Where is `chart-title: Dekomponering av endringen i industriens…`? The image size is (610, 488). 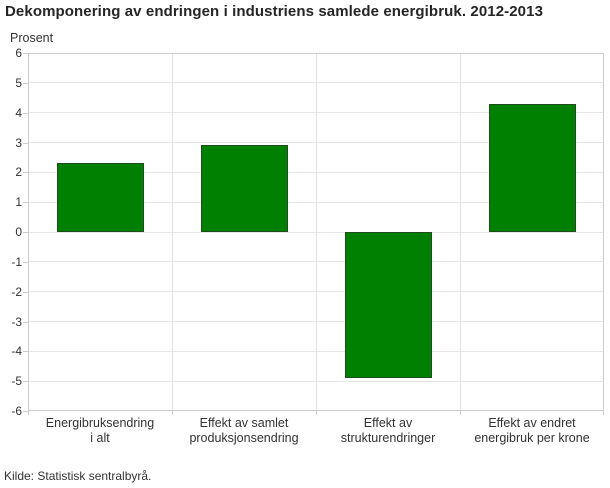 chart-title: Dekomponering av endringen i industriens… is located at coordinates (274, 11).